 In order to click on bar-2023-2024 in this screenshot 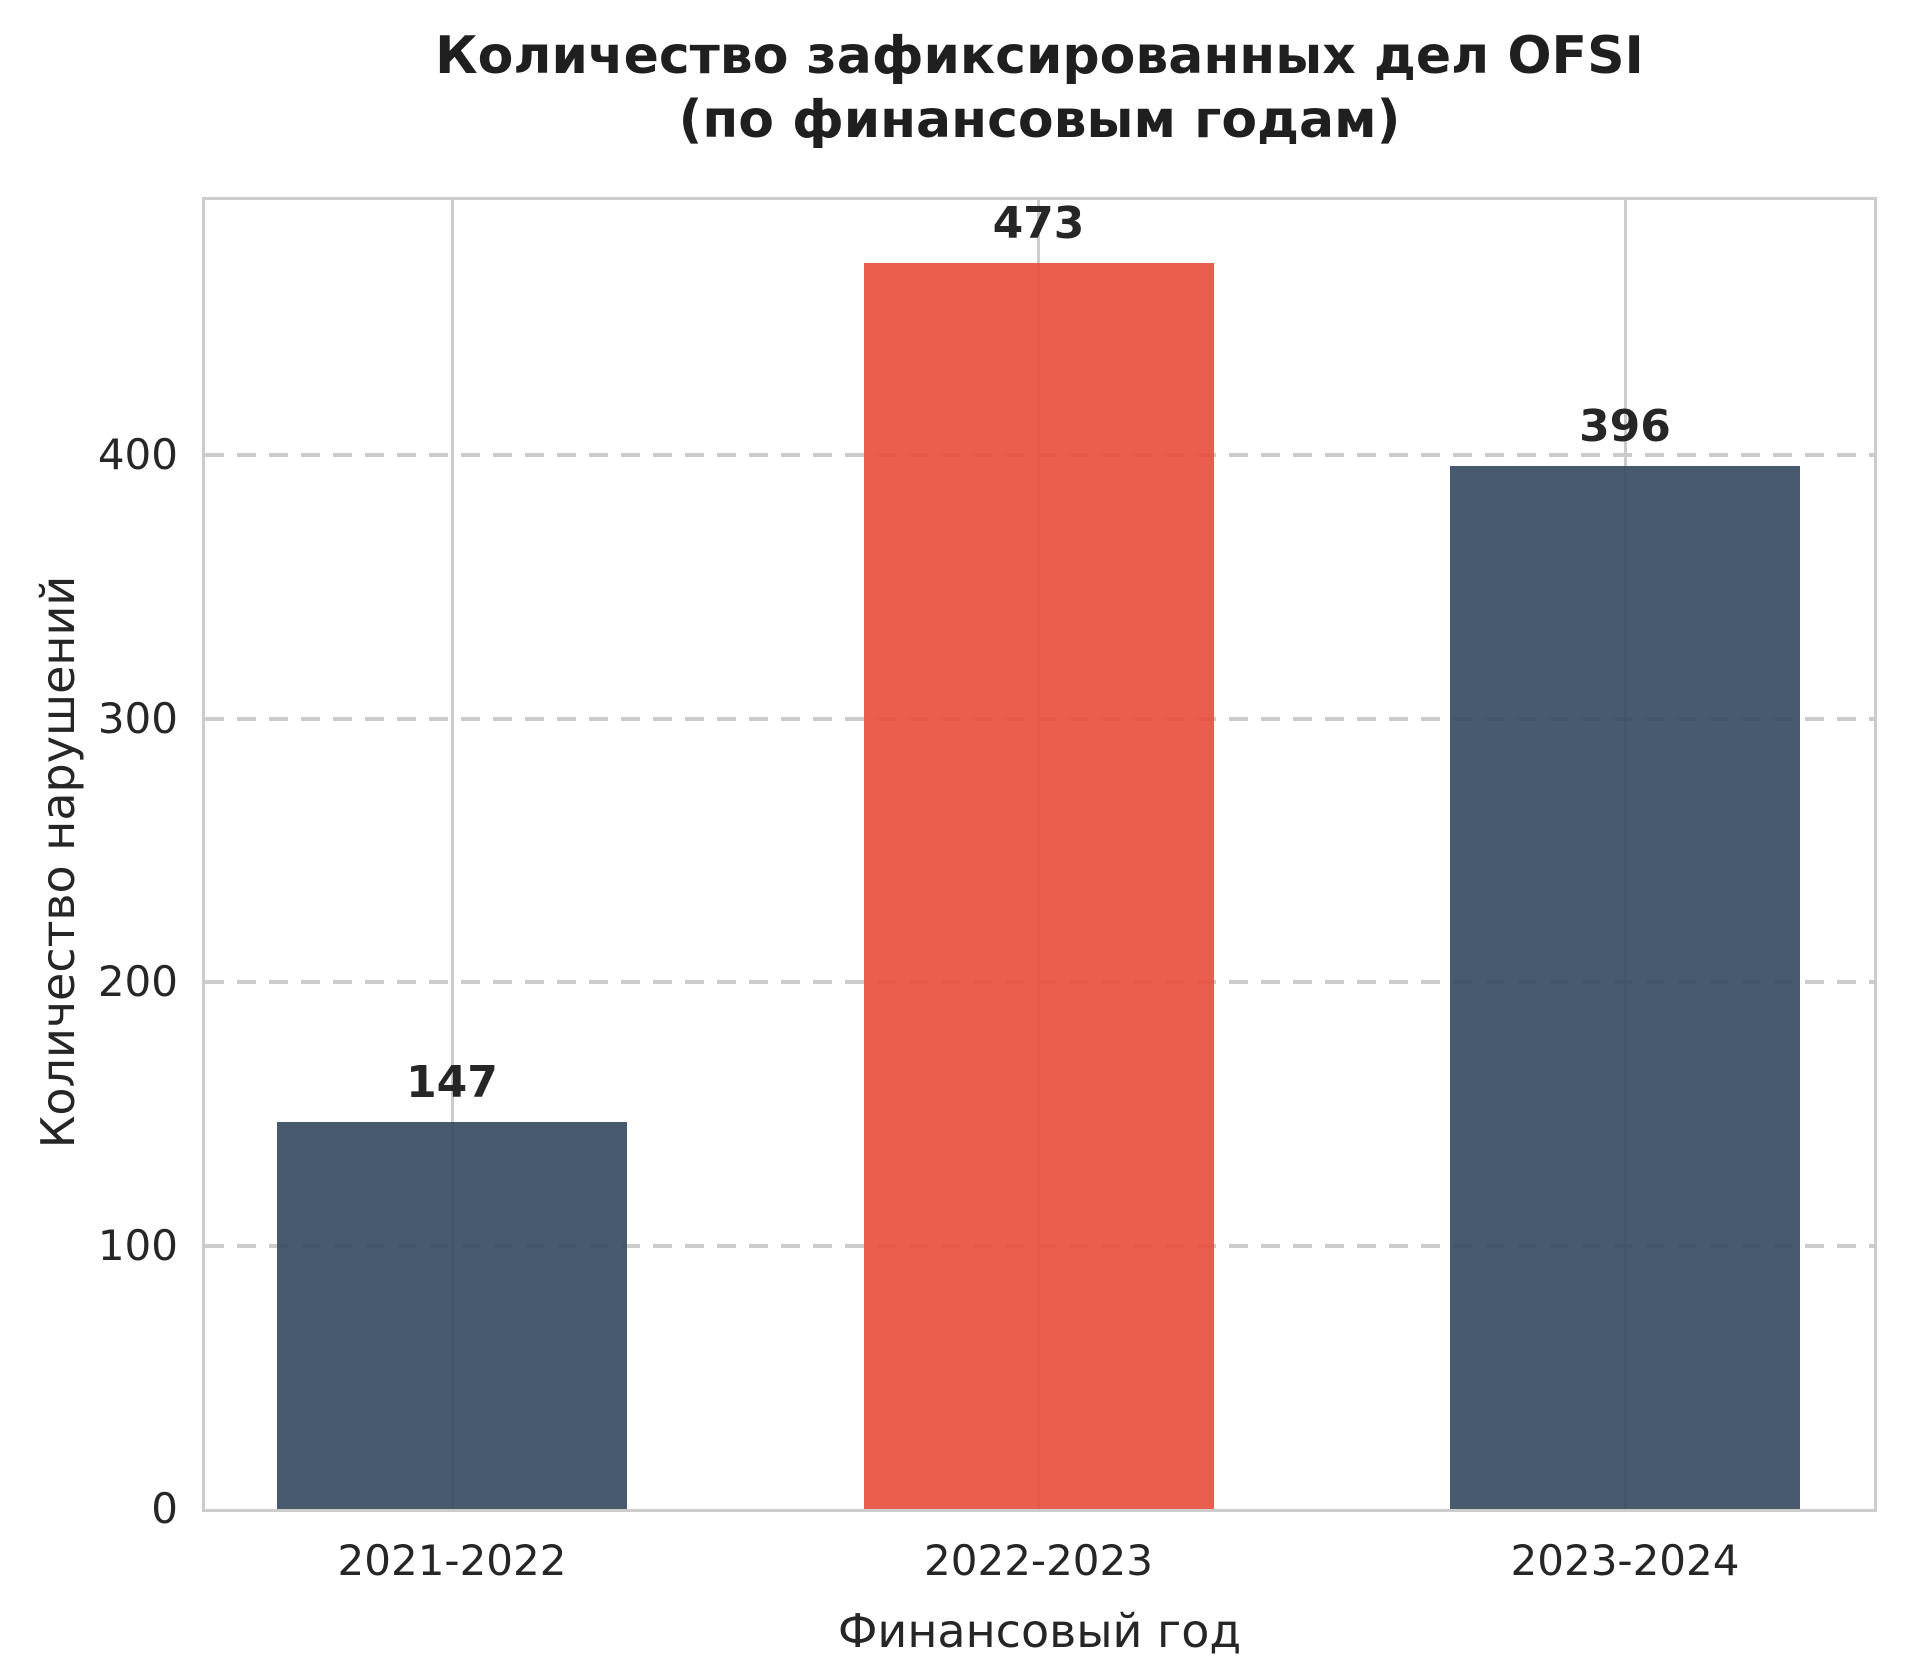, I will do `click(1625, 987)`.